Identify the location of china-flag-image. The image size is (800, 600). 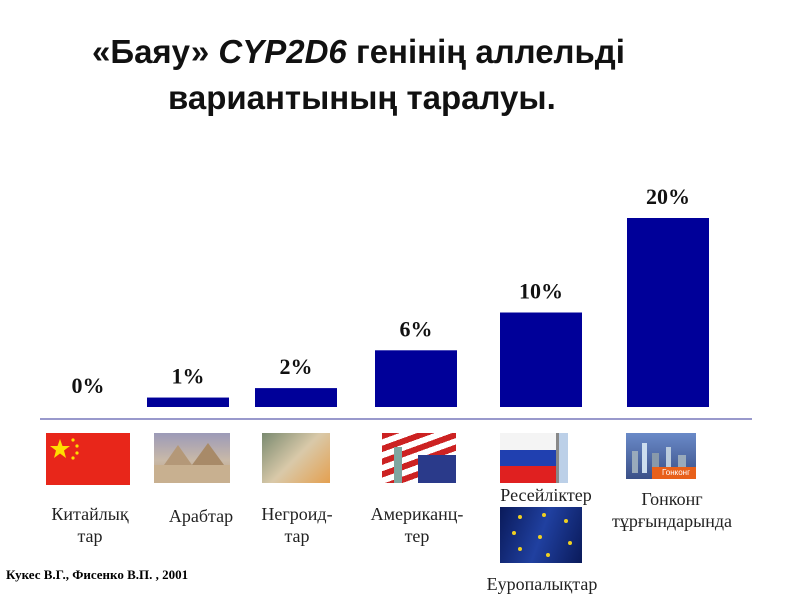
(88, 459).